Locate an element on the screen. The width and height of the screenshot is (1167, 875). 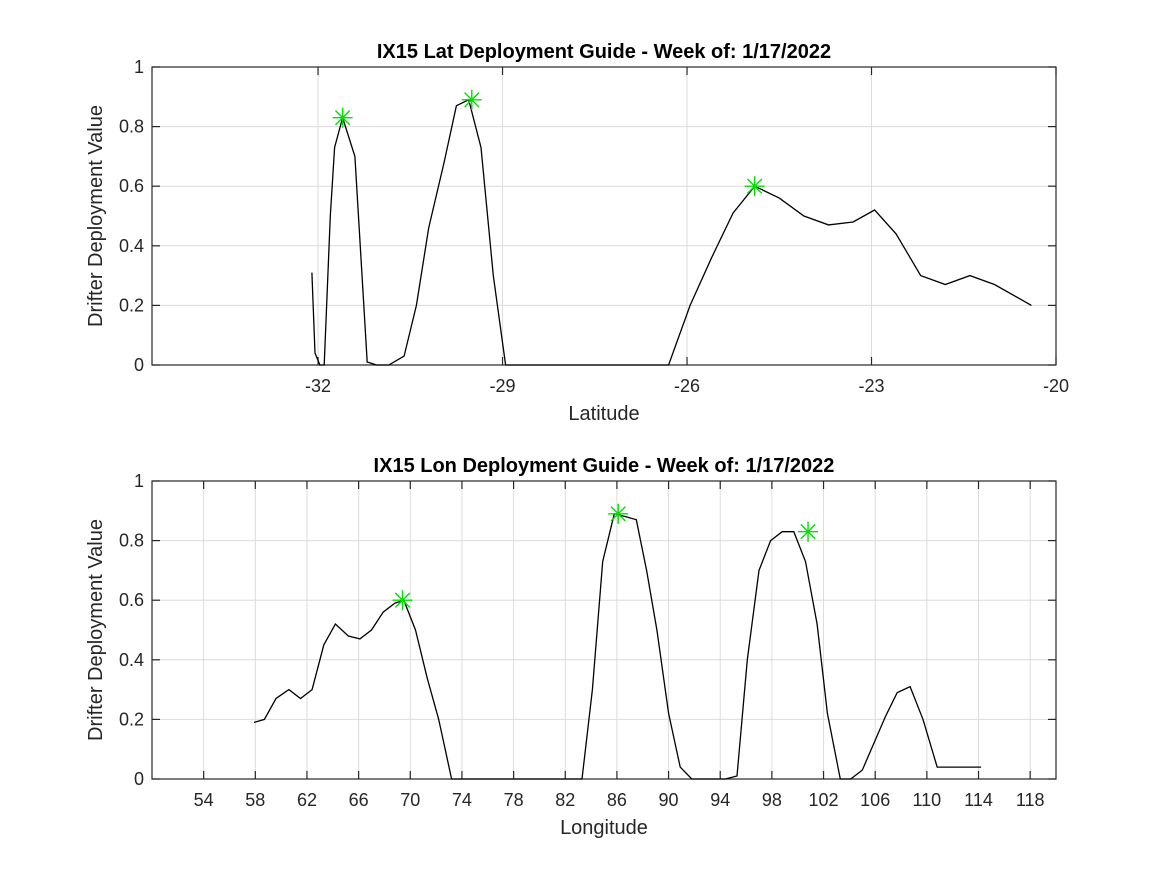
lat-x-axis-label: Latitude is located at coordinates (603, 414).